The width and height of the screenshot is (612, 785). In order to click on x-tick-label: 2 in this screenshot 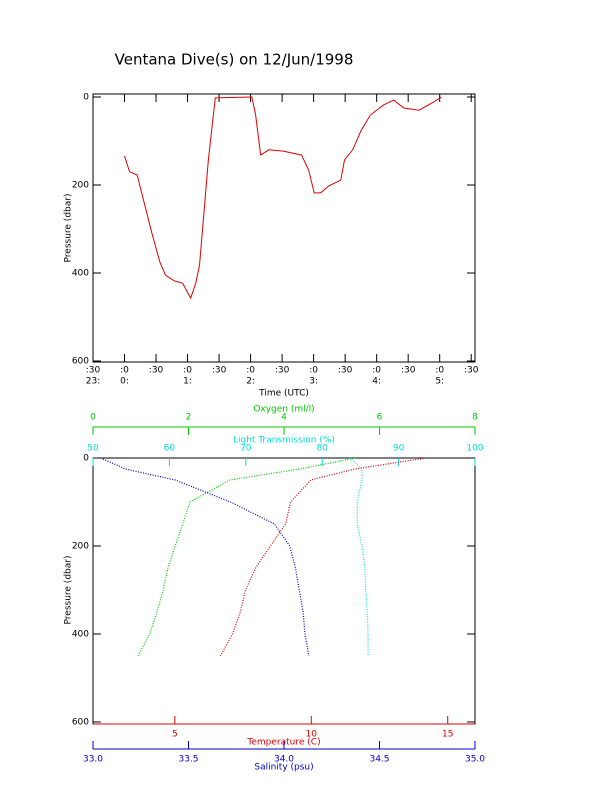, I will do `click(189, 418)`.